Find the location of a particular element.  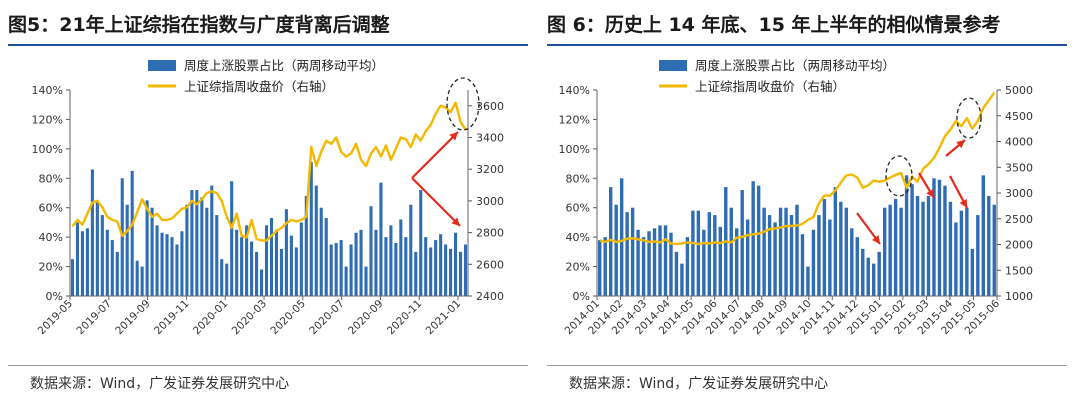

left-axis-tick-label: 140% is located at coordinates (574, 90).